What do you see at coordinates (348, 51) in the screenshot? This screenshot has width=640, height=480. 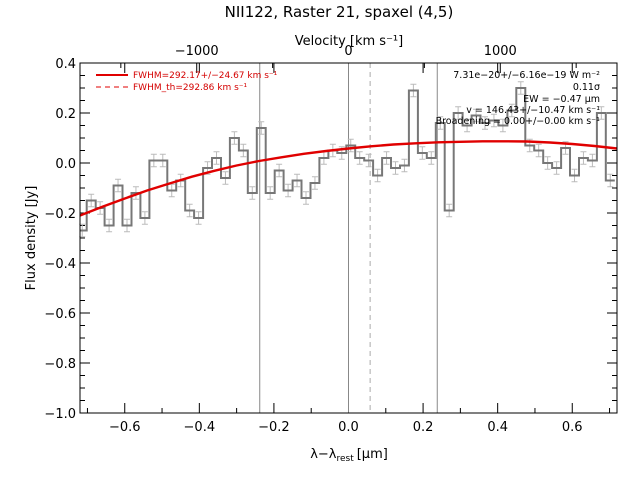 I see `top-tick-label: 0` at bounding box center [348, 51].